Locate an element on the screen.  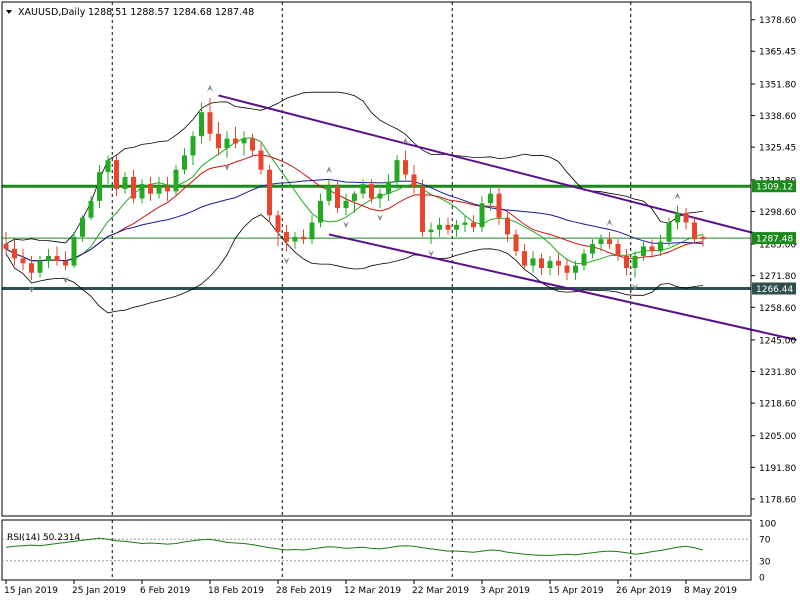
ma-slow-line is located at coordinates (354, 220).